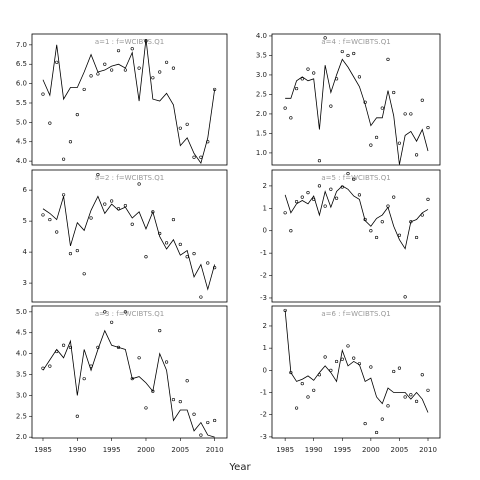  I want to click on y-tick-label: 4.5, so click(21, 142).